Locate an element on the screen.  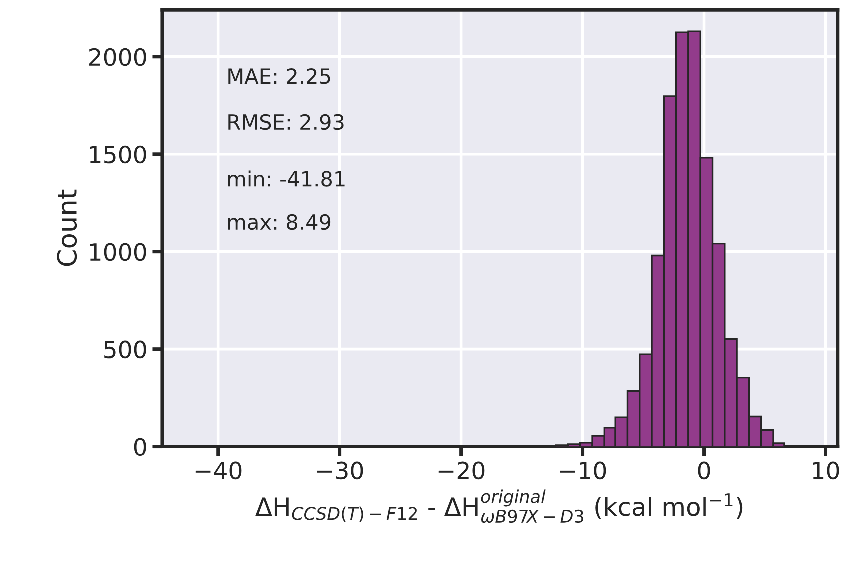
annotation: RMSE: 2.93 is located at coordinates (286, 122).